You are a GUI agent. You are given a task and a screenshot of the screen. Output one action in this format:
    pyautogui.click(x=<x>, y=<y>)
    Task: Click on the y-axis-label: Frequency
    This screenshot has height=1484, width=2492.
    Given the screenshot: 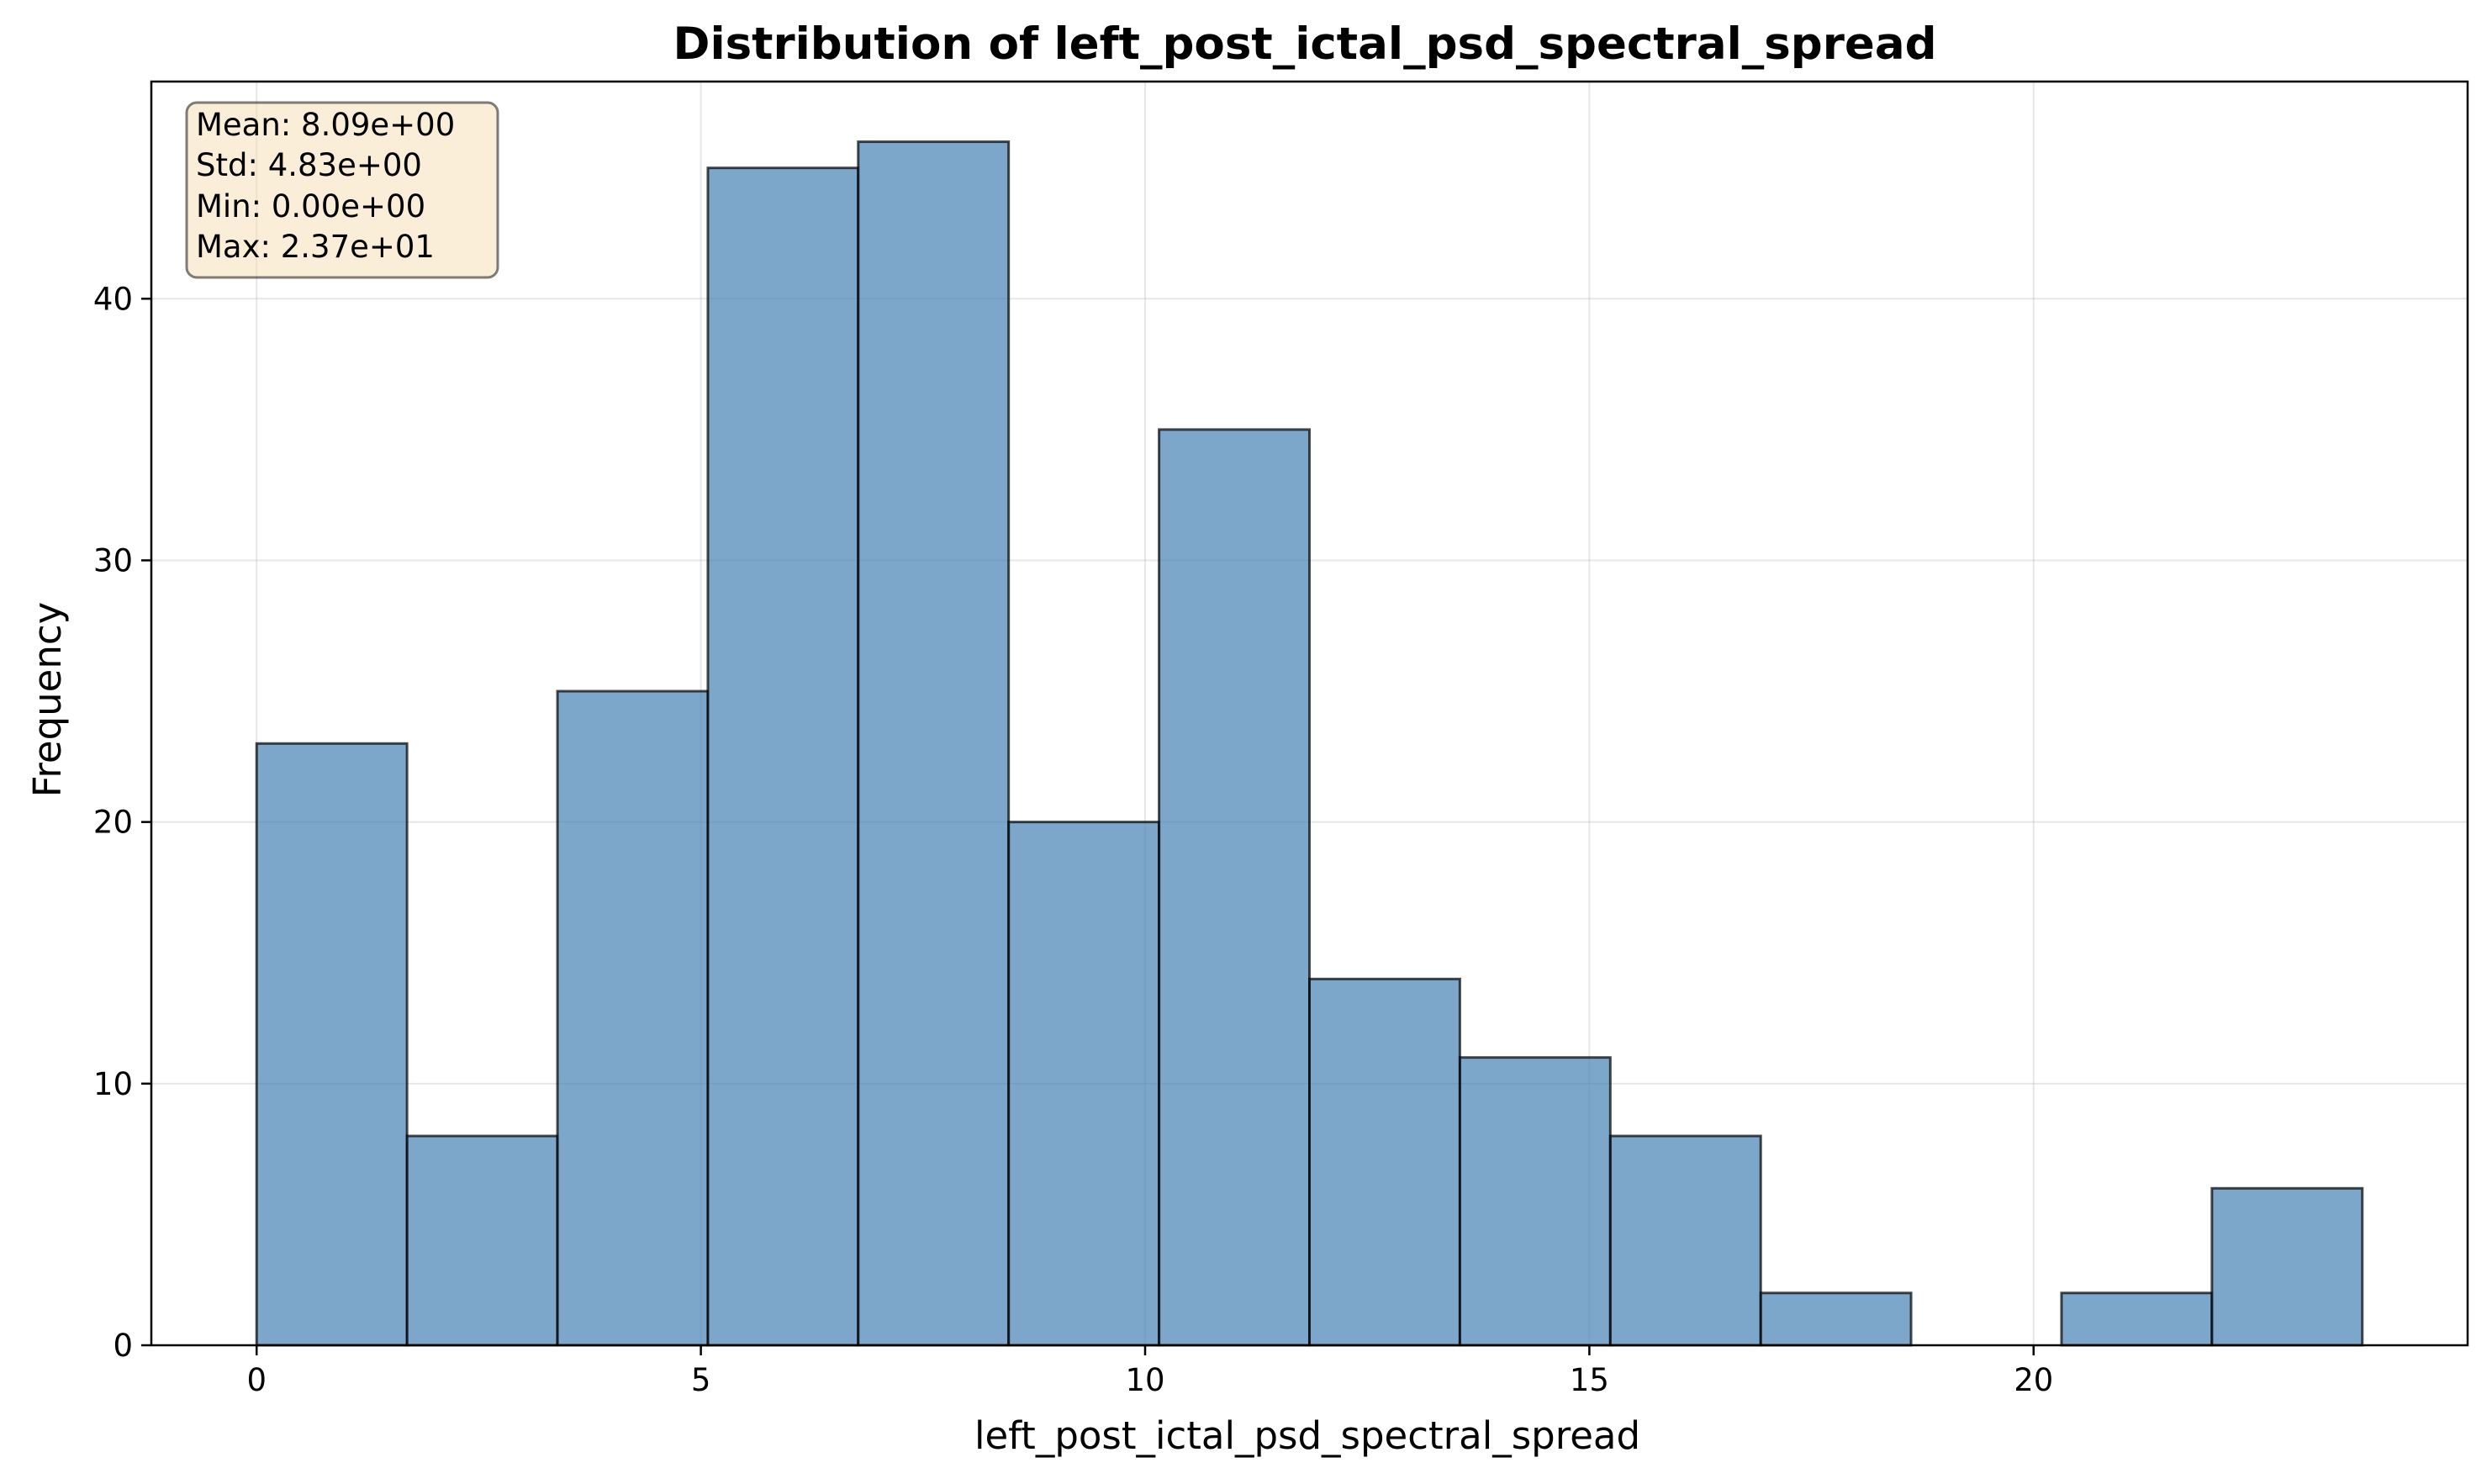 What is the action you would take?
    pyautogui.click(x=47, y=699)
    